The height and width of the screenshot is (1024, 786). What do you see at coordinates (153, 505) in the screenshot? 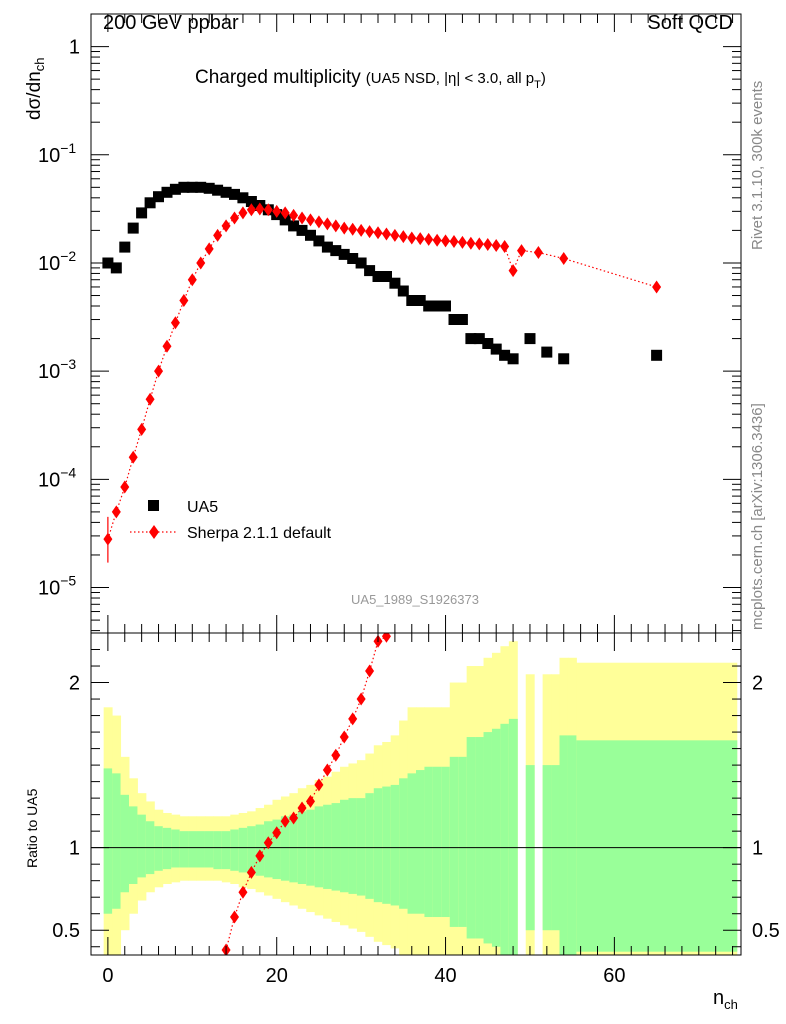
I see `legend-marker-ua5` at bounding box center [153, 505].